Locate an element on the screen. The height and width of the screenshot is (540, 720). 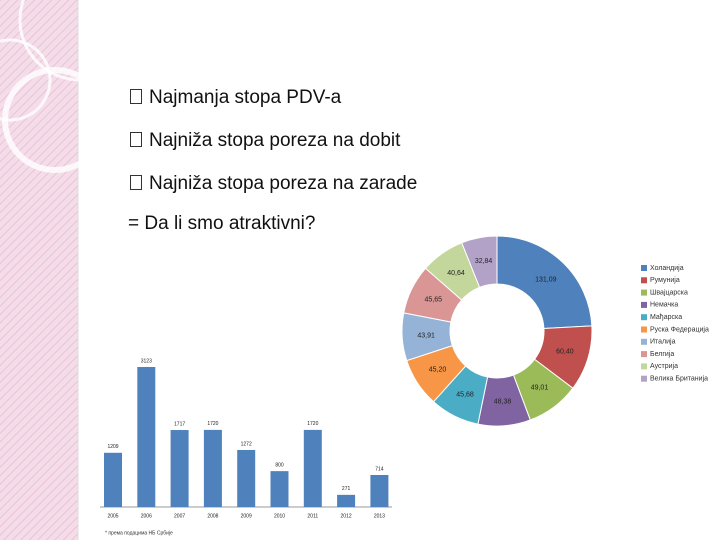
side-panel is located at coordinates (39, 270).